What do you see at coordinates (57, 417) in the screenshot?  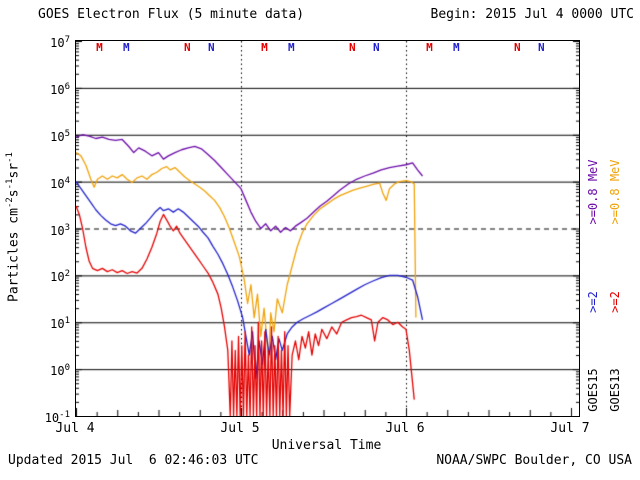 I see `y-tick-label: 10-1` at bounding box center [57, 417].